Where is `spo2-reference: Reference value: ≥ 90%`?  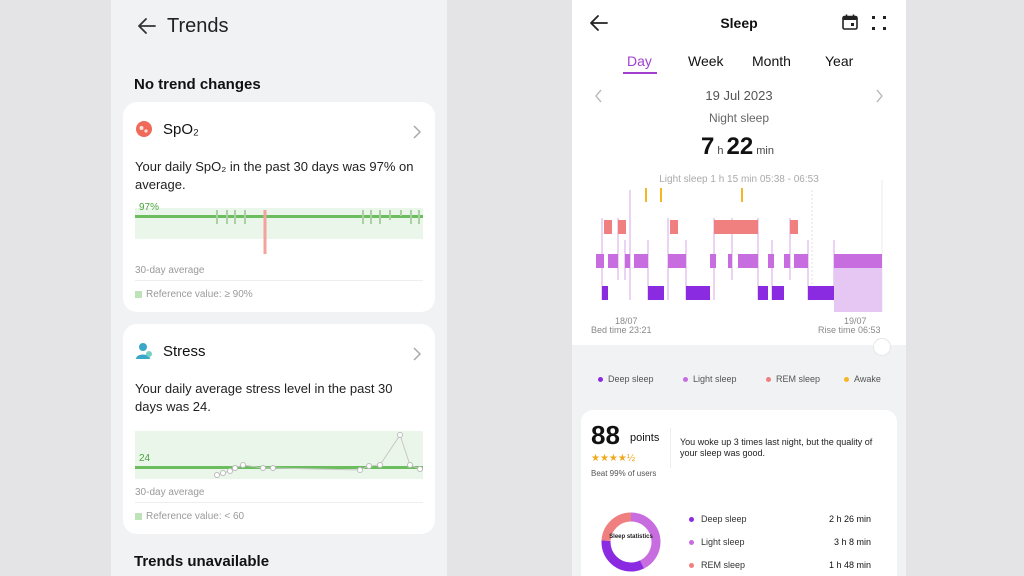
spo2-reference: Reference value: ≥ 90% is located at coordinates (194, 294).